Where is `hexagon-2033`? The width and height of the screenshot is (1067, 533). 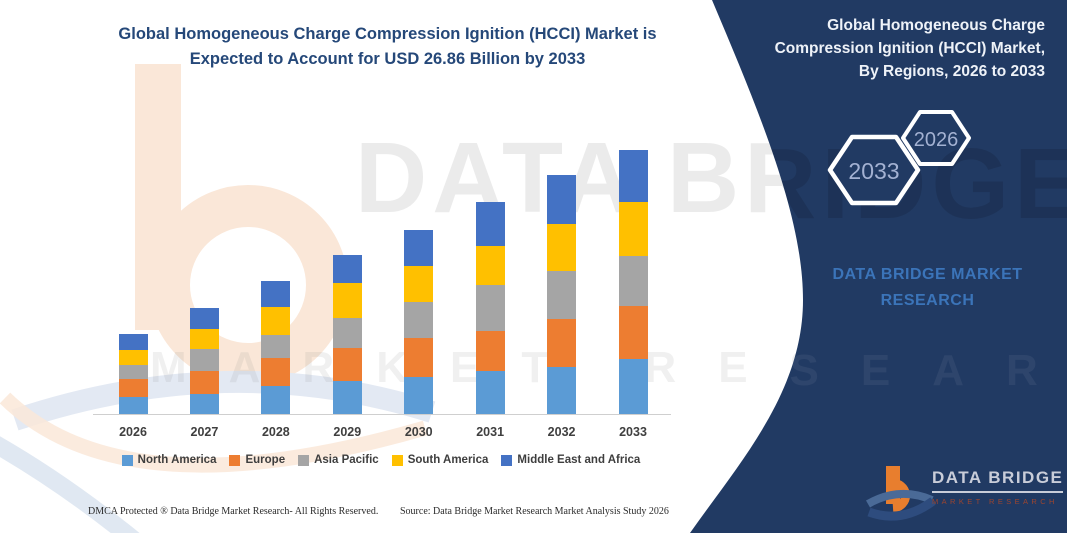 hexagon-2033 is located at coordinates (874, 170).